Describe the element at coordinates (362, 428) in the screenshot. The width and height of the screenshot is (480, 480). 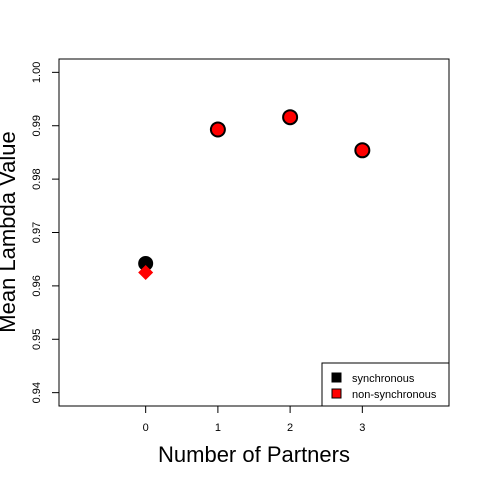
I see `x-tick-label: 3` at that location.